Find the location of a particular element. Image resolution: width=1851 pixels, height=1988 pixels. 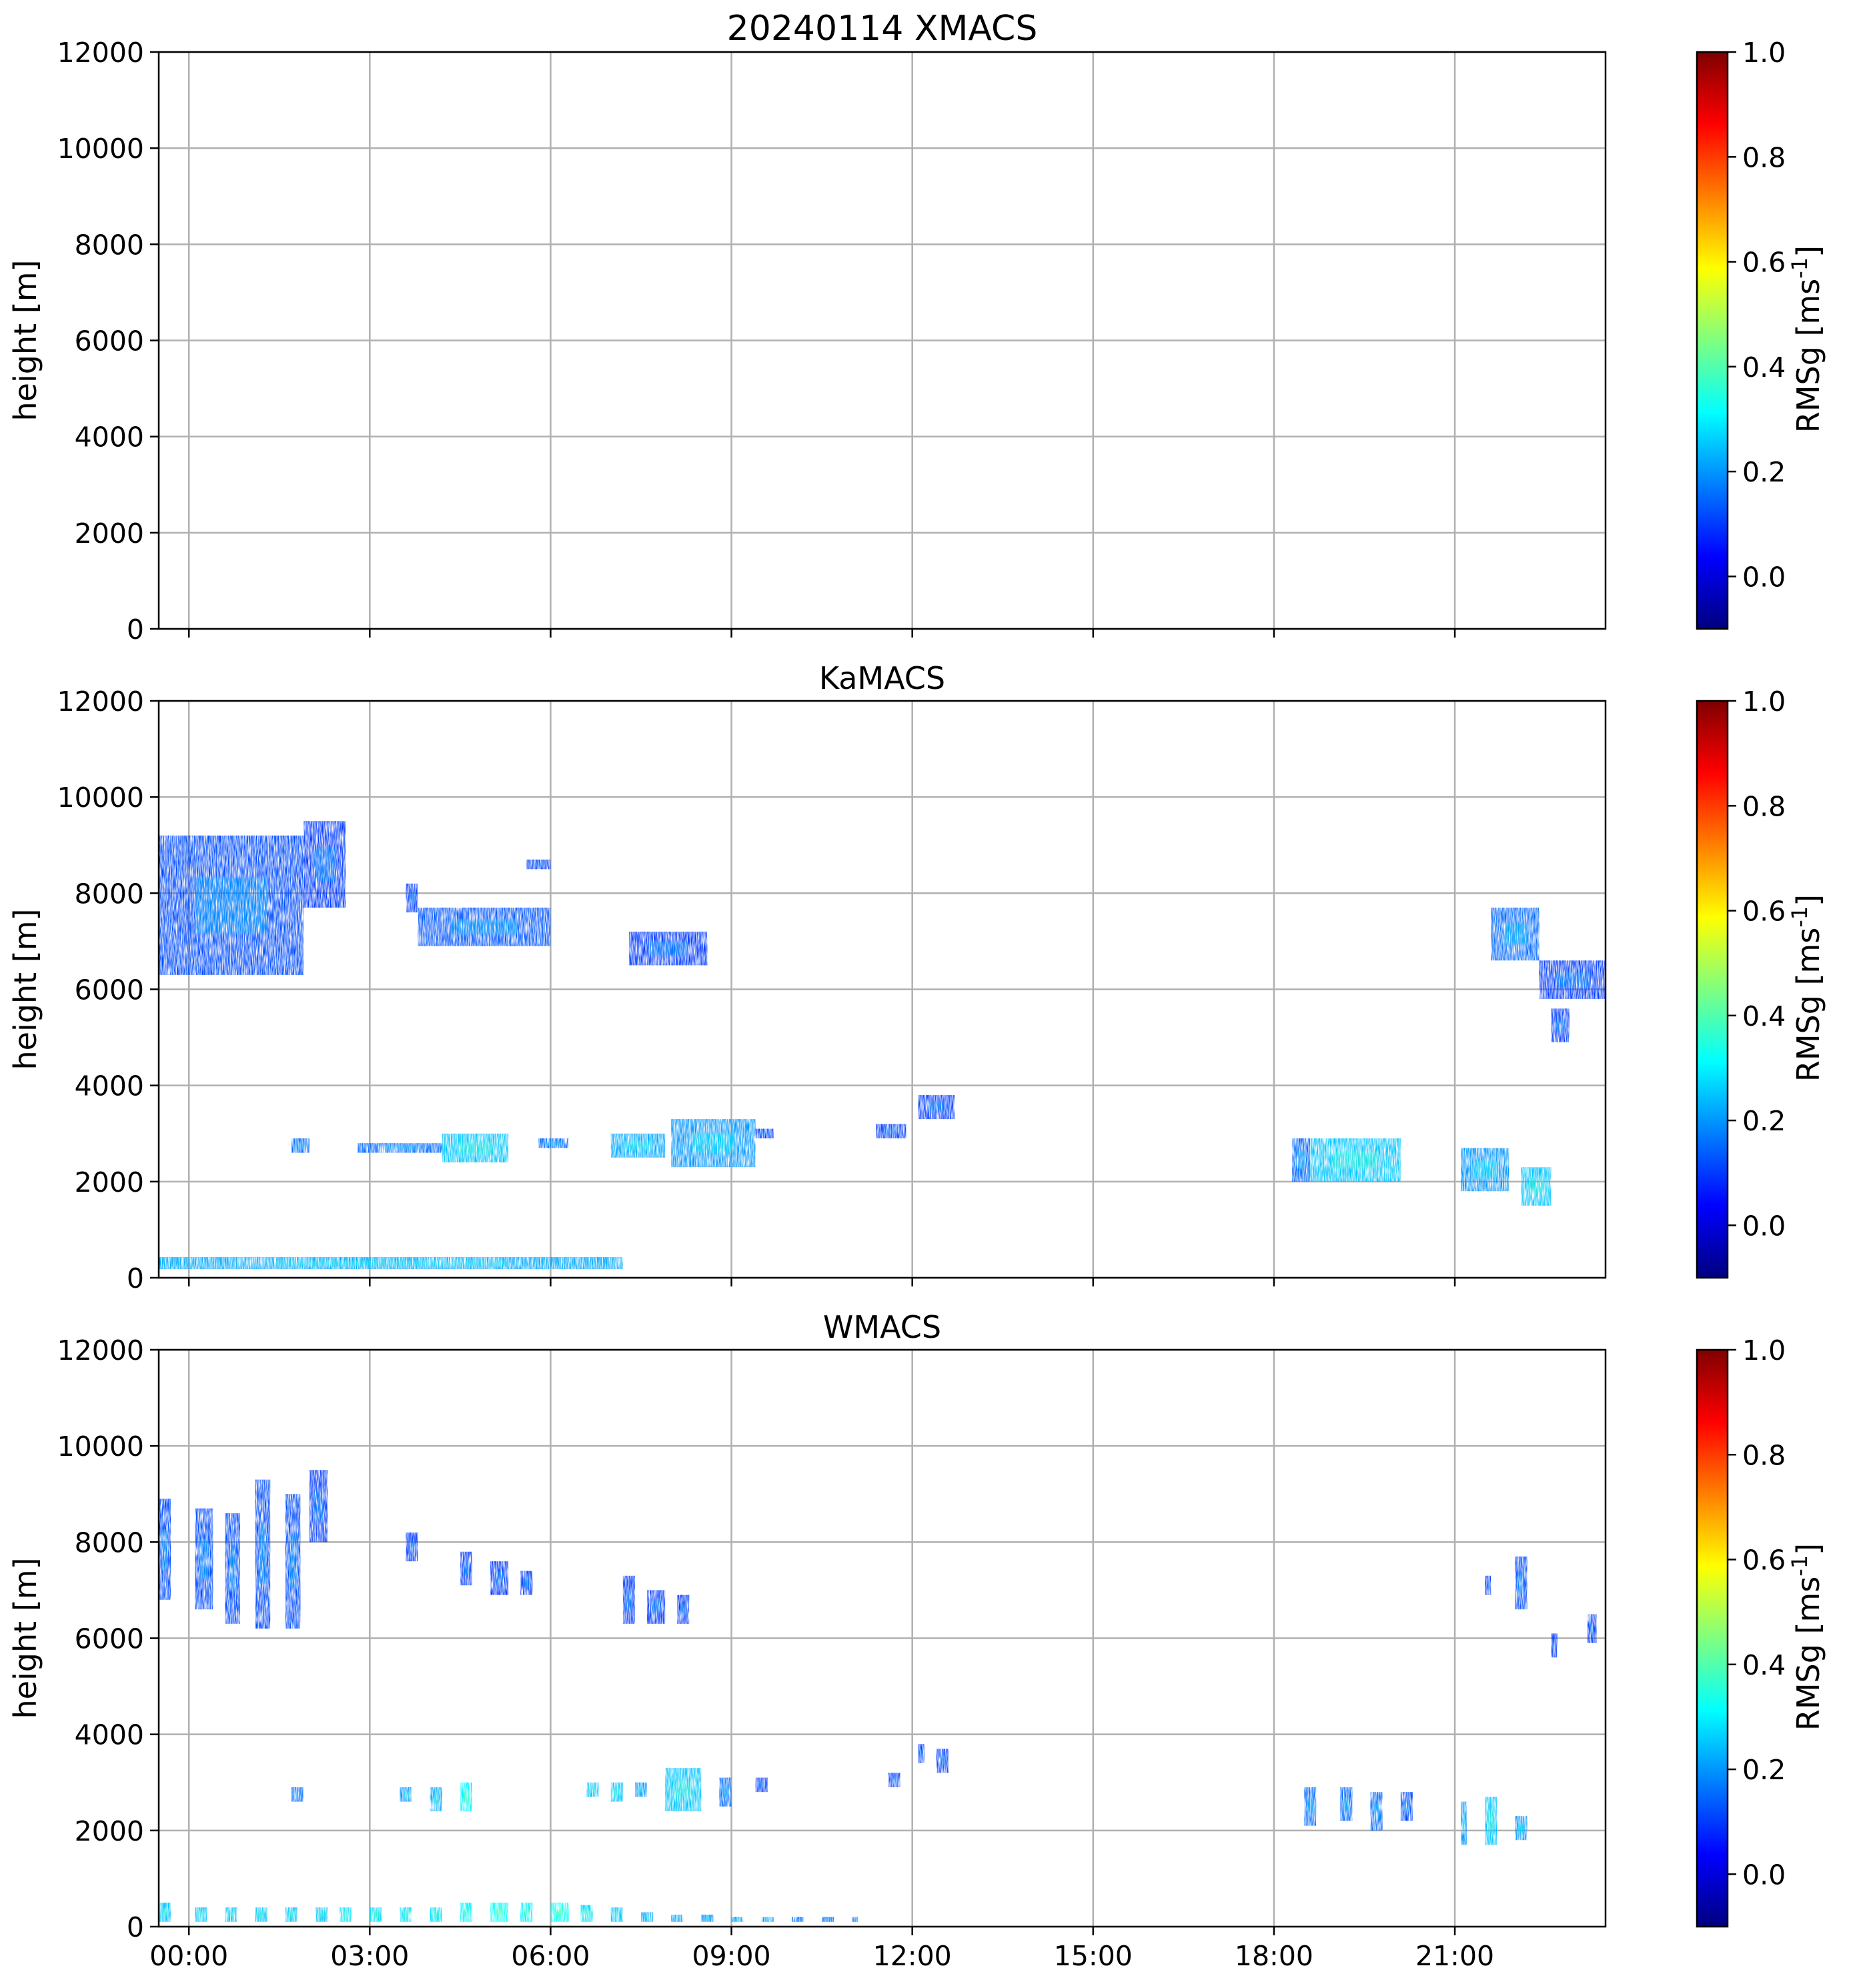

y-tick-label: 2000 is located at coordinates (109, 1182).